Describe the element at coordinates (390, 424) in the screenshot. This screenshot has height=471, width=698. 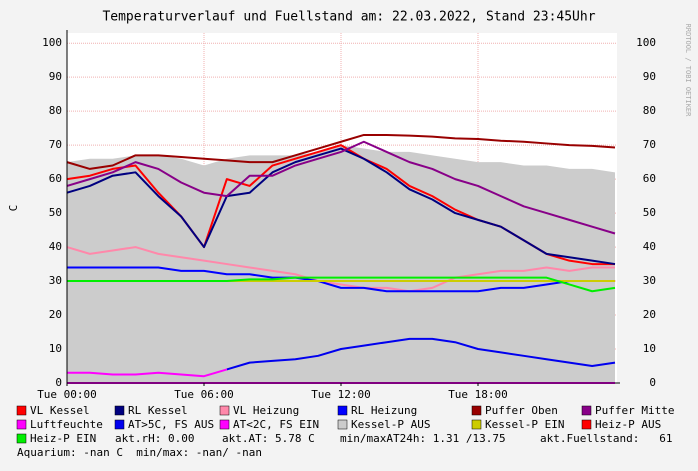
I see `legend-label: Kessel-P AUS` at that location.